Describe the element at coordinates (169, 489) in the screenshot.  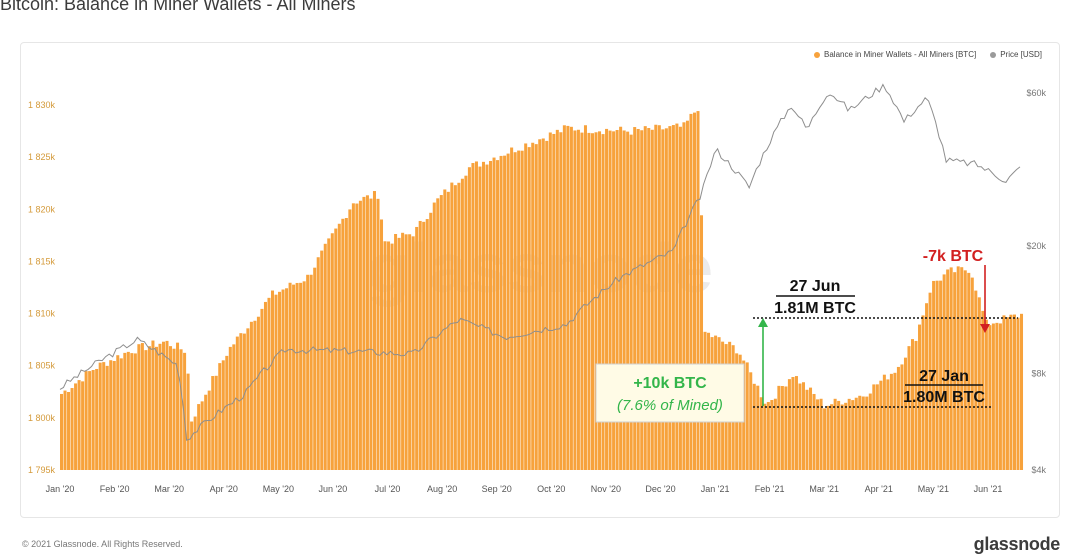
I see `x-tick: Mar '20` at that location.